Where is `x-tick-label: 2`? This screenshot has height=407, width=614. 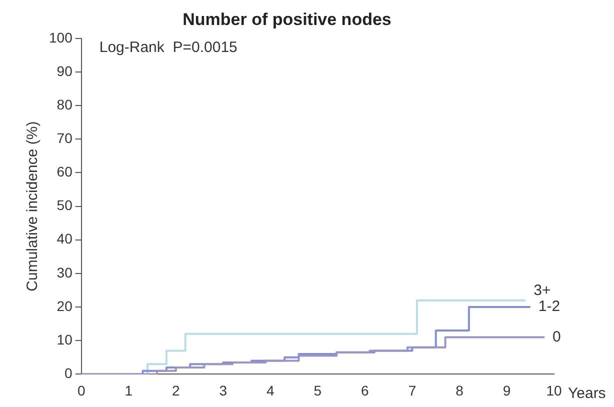 x-tick-label: 2 is located at coordinates (176, 390).